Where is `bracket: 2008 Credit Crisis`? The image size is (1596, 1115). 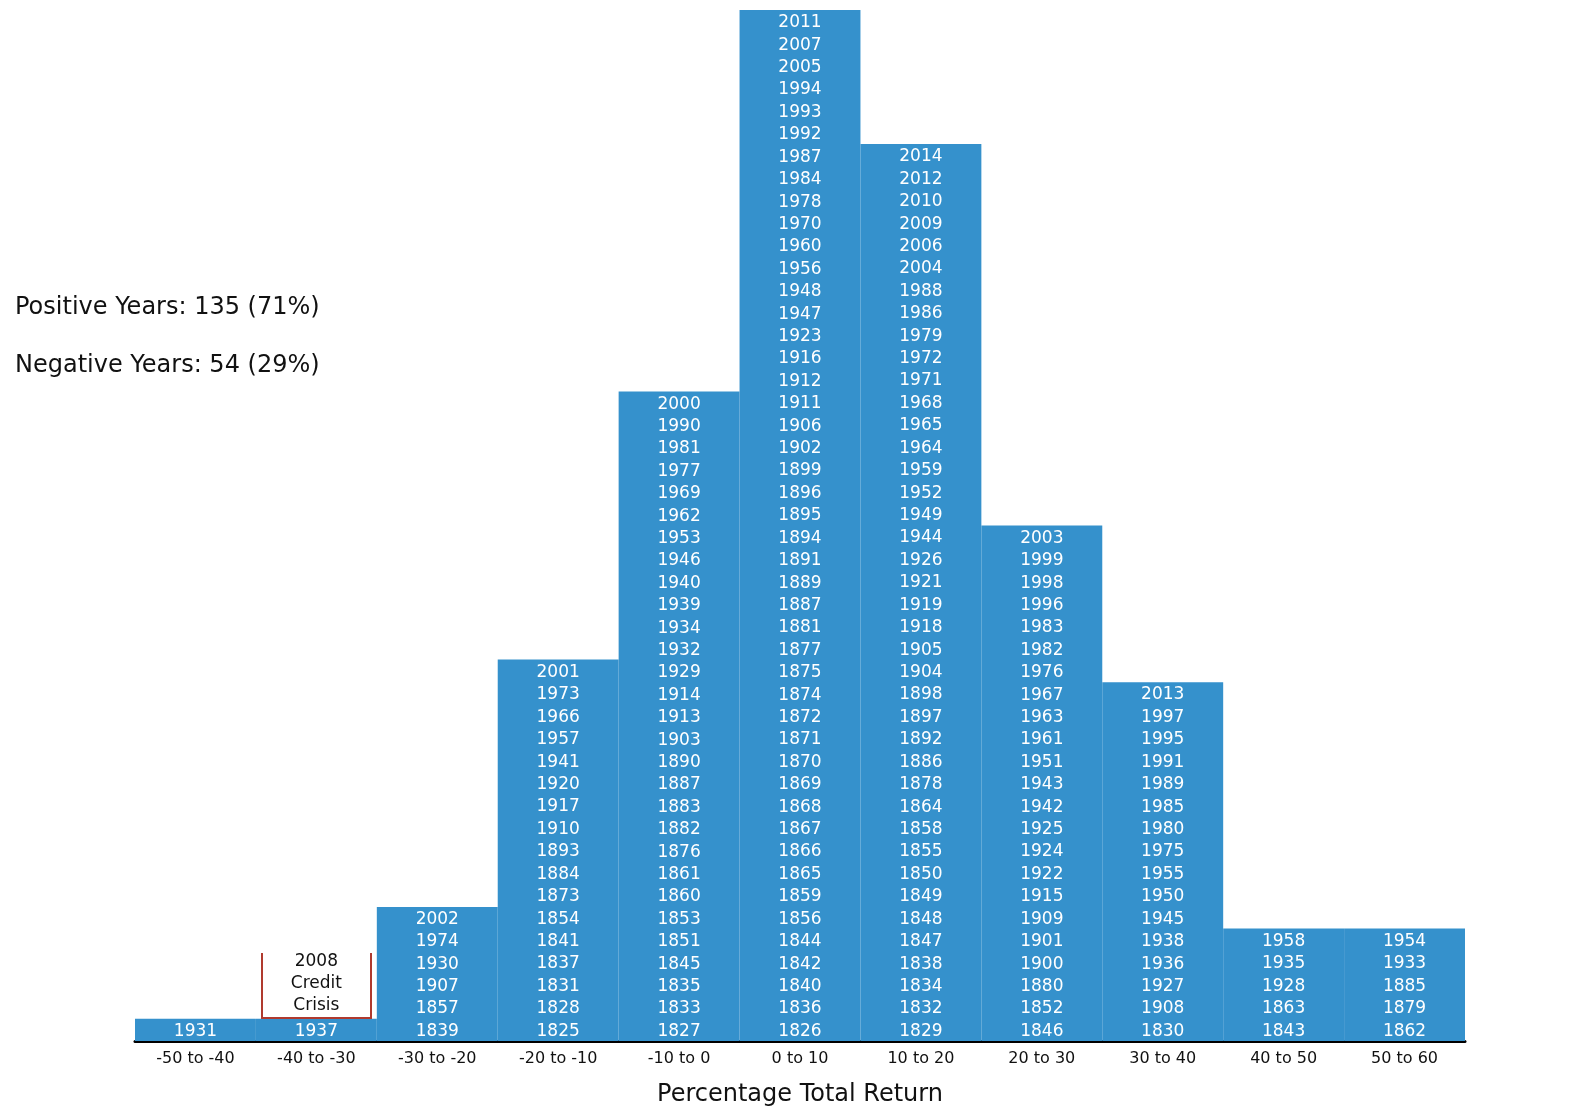 bracket: 2008 Credit Crisis is located at coordinates (316, 985).